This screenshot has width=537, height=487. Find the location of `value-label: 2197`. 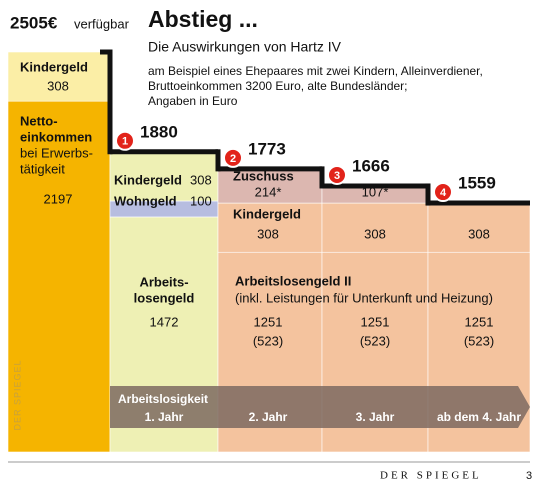

value-label: 2197 is located at coordinates (58, 198).